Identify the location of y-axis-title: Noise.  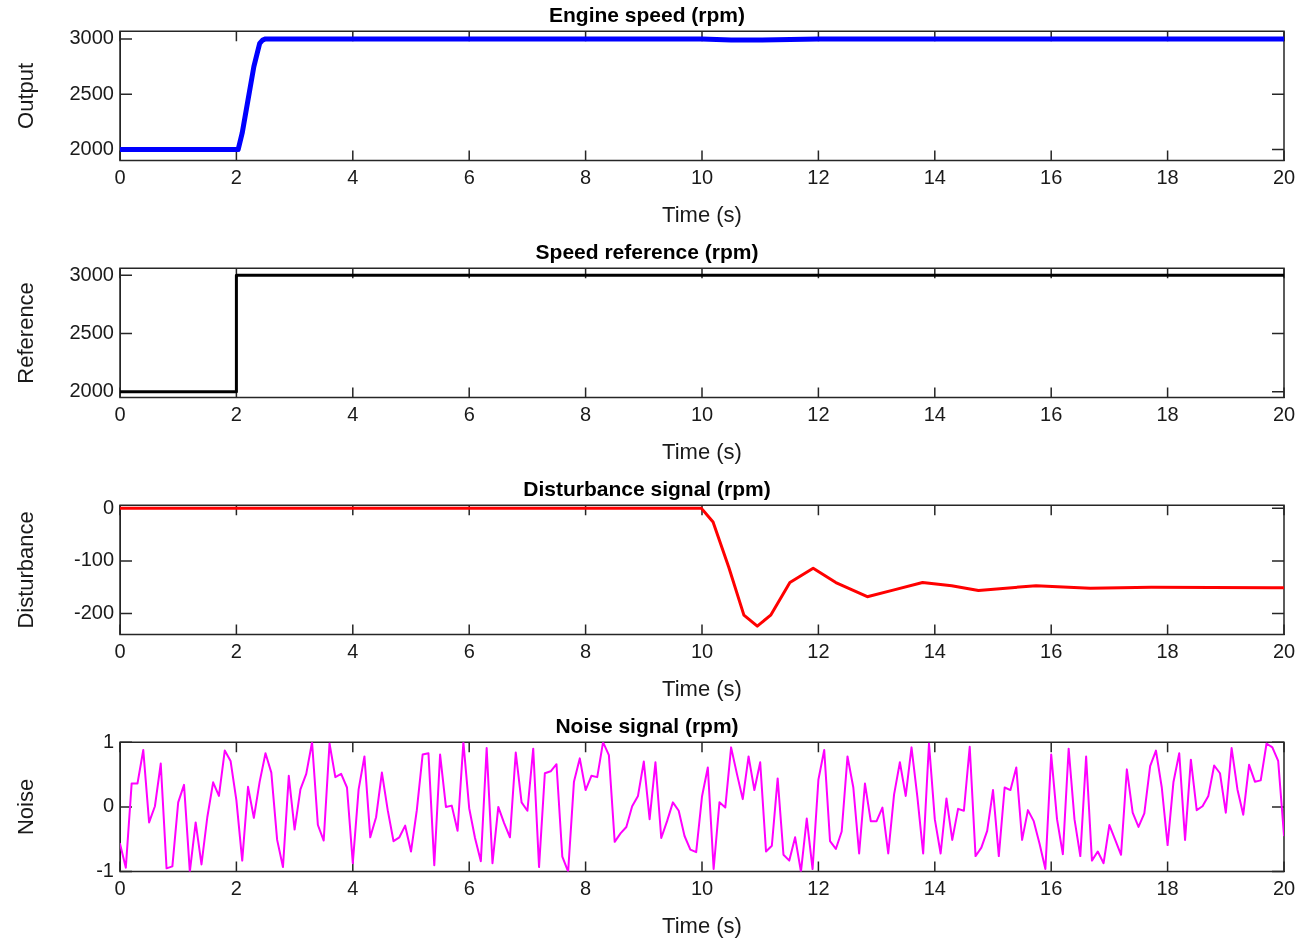
(26, 807).